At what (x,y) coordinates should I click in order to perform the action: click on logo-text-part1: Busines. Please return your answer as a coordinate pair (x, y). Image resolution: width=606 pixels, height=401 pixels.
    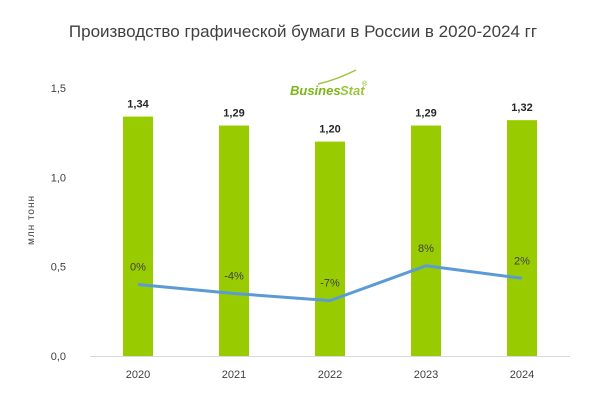
    Looking at the image, I should click on (315, 90).